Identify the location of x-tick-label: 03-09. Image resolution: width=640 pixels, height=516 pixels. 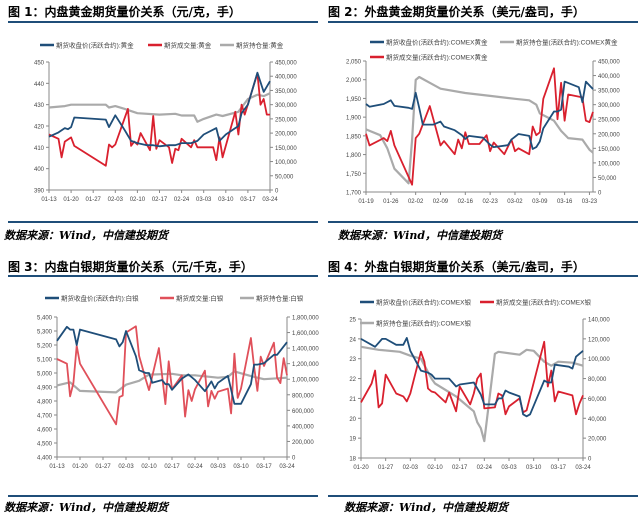
(540, 202).